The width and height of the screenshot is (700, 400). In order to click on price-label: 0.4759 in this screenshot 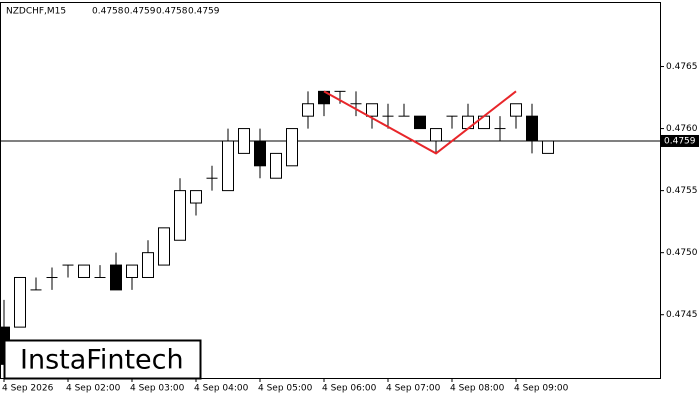, I will do `click(680, 141)`.